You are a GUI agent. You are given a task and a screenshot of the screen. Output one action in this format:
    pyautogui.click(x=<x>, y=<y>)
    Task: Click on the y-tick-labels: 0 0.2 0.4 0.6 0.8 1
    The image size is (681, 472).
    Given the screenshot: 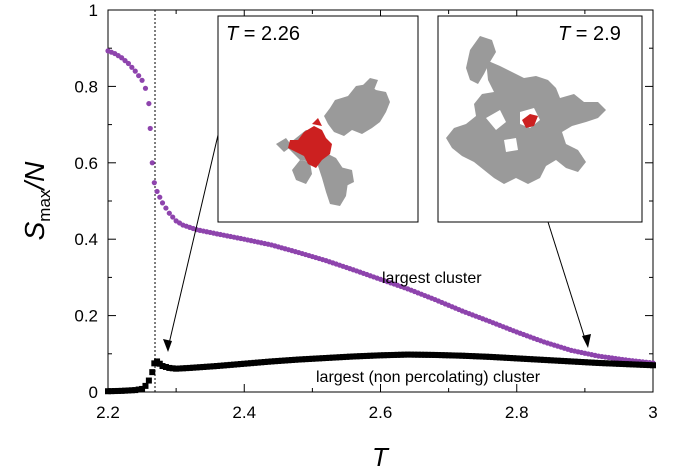 What is the action you would take?
    pyautogui.click(x=86, y=201)
    